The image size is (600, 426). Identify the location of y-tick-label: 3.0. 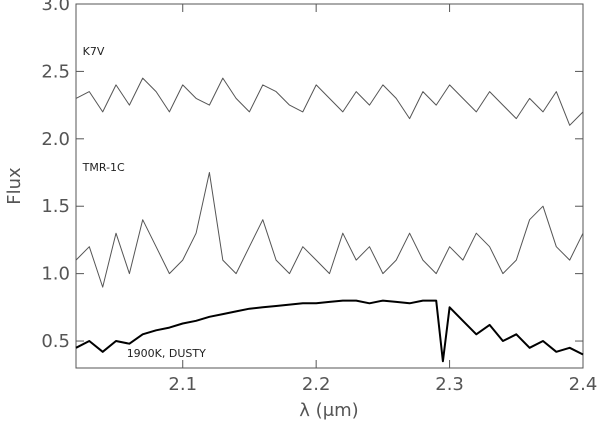
(55, 7).